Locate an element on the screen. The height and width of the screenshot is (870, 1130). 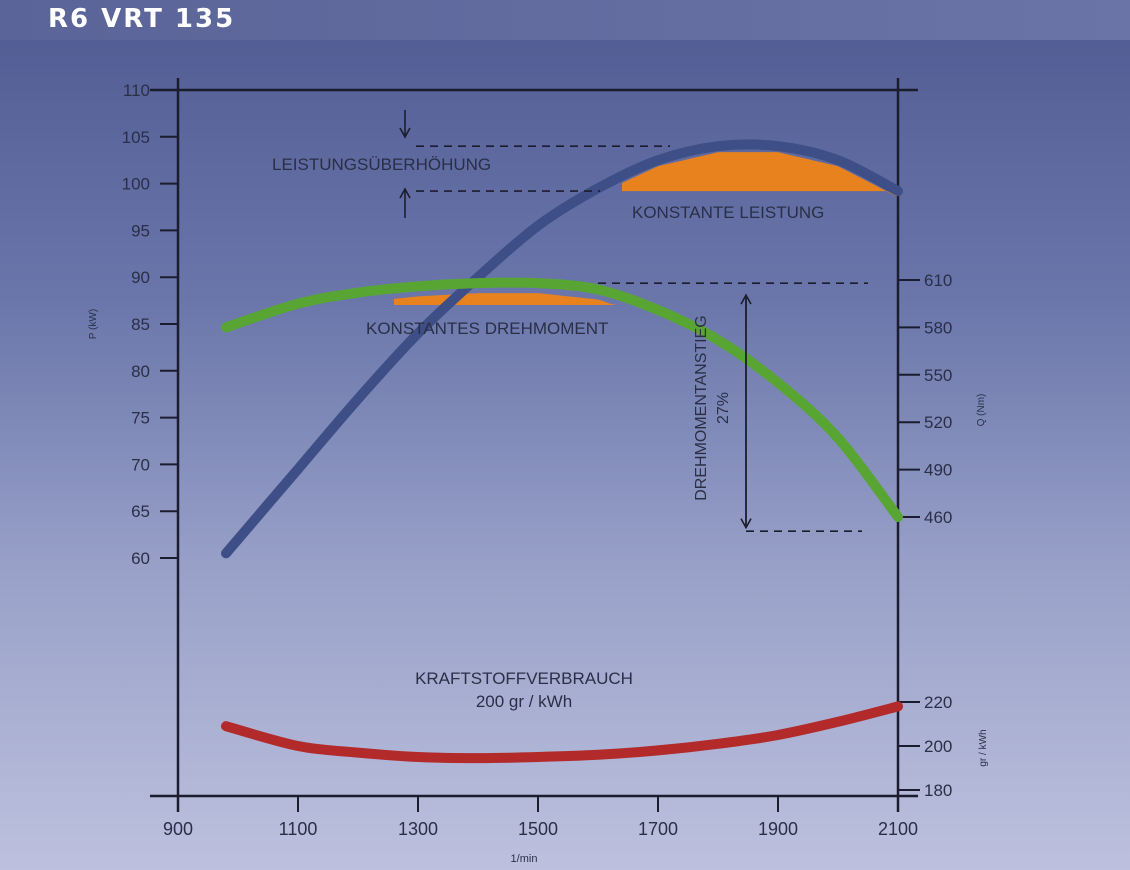
x-tick-label: 900 is located at coordinates (178, 829).